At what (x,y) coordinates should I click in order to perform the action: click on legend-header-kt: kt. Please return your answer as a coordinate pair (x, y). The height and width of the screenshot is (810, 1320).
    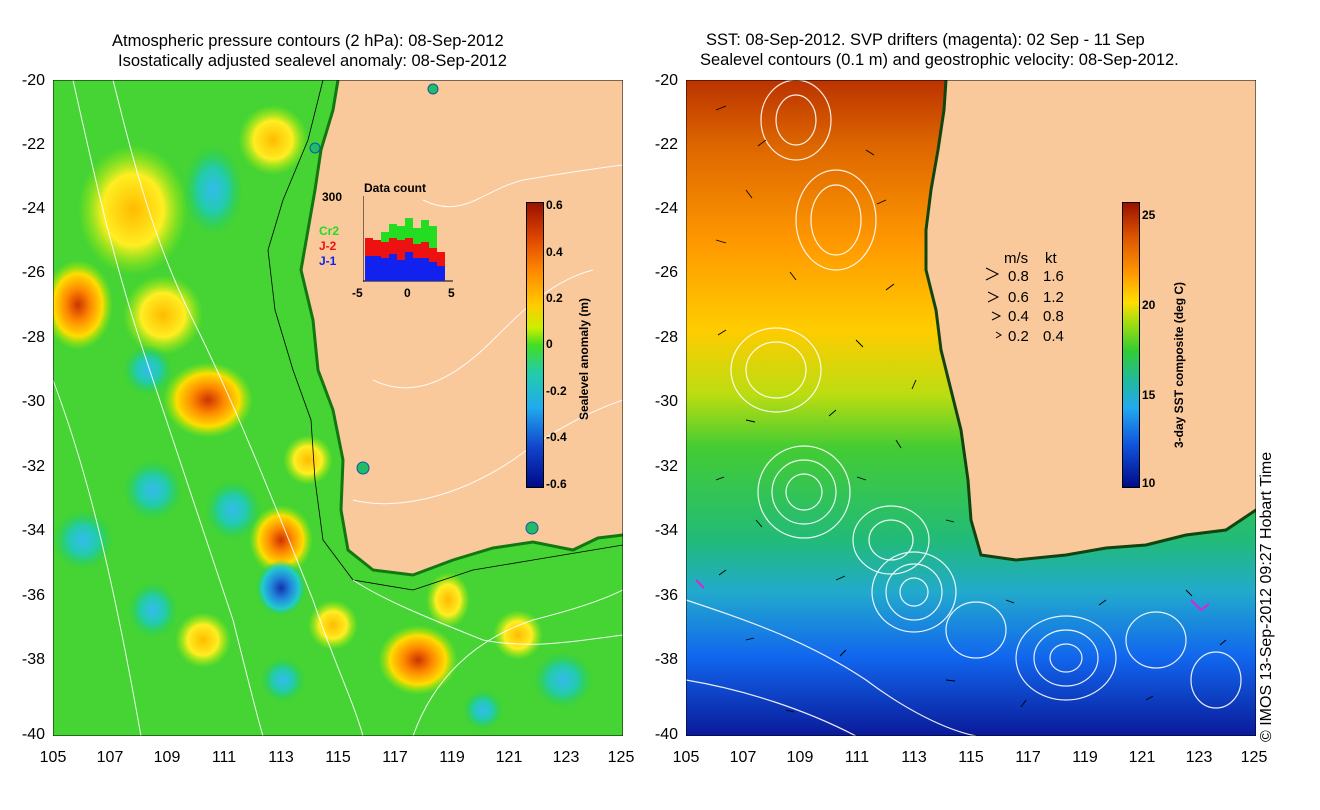
    Looking at the image, I should click on (1051, 258).